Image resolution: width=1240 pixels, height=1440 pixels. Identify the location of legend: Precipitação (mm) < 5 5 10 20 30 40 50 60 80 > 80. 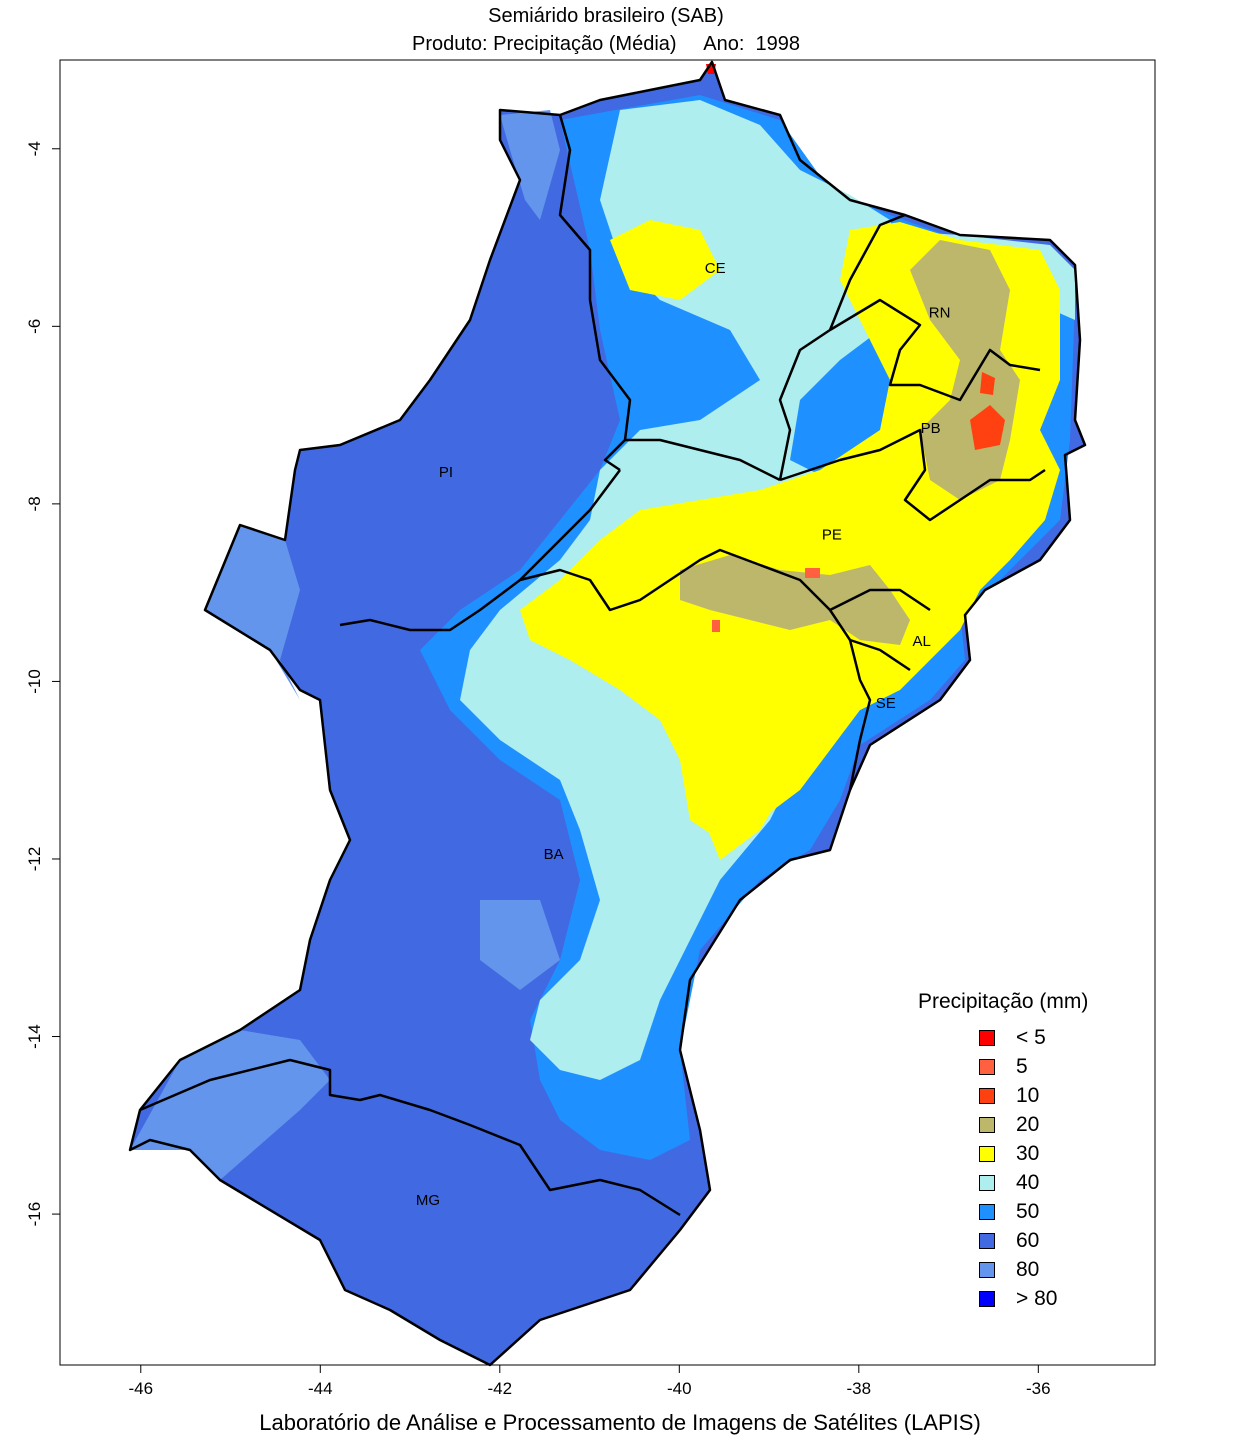
(1028, 1153).